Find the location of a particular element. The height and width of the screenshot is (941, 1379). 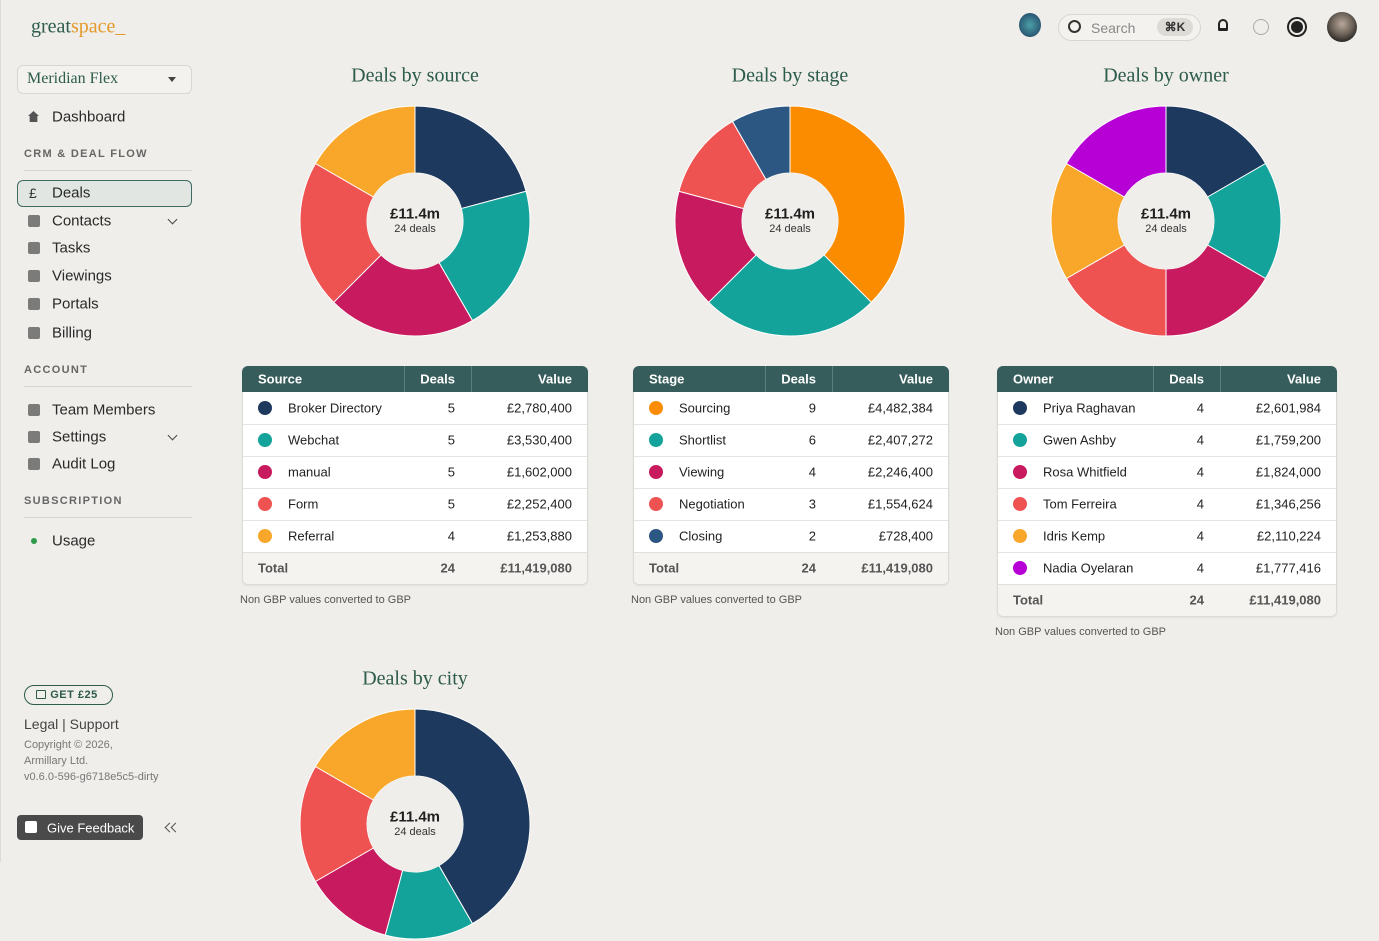

row-value: £1,253,880 is located at coordinates (539, 536).